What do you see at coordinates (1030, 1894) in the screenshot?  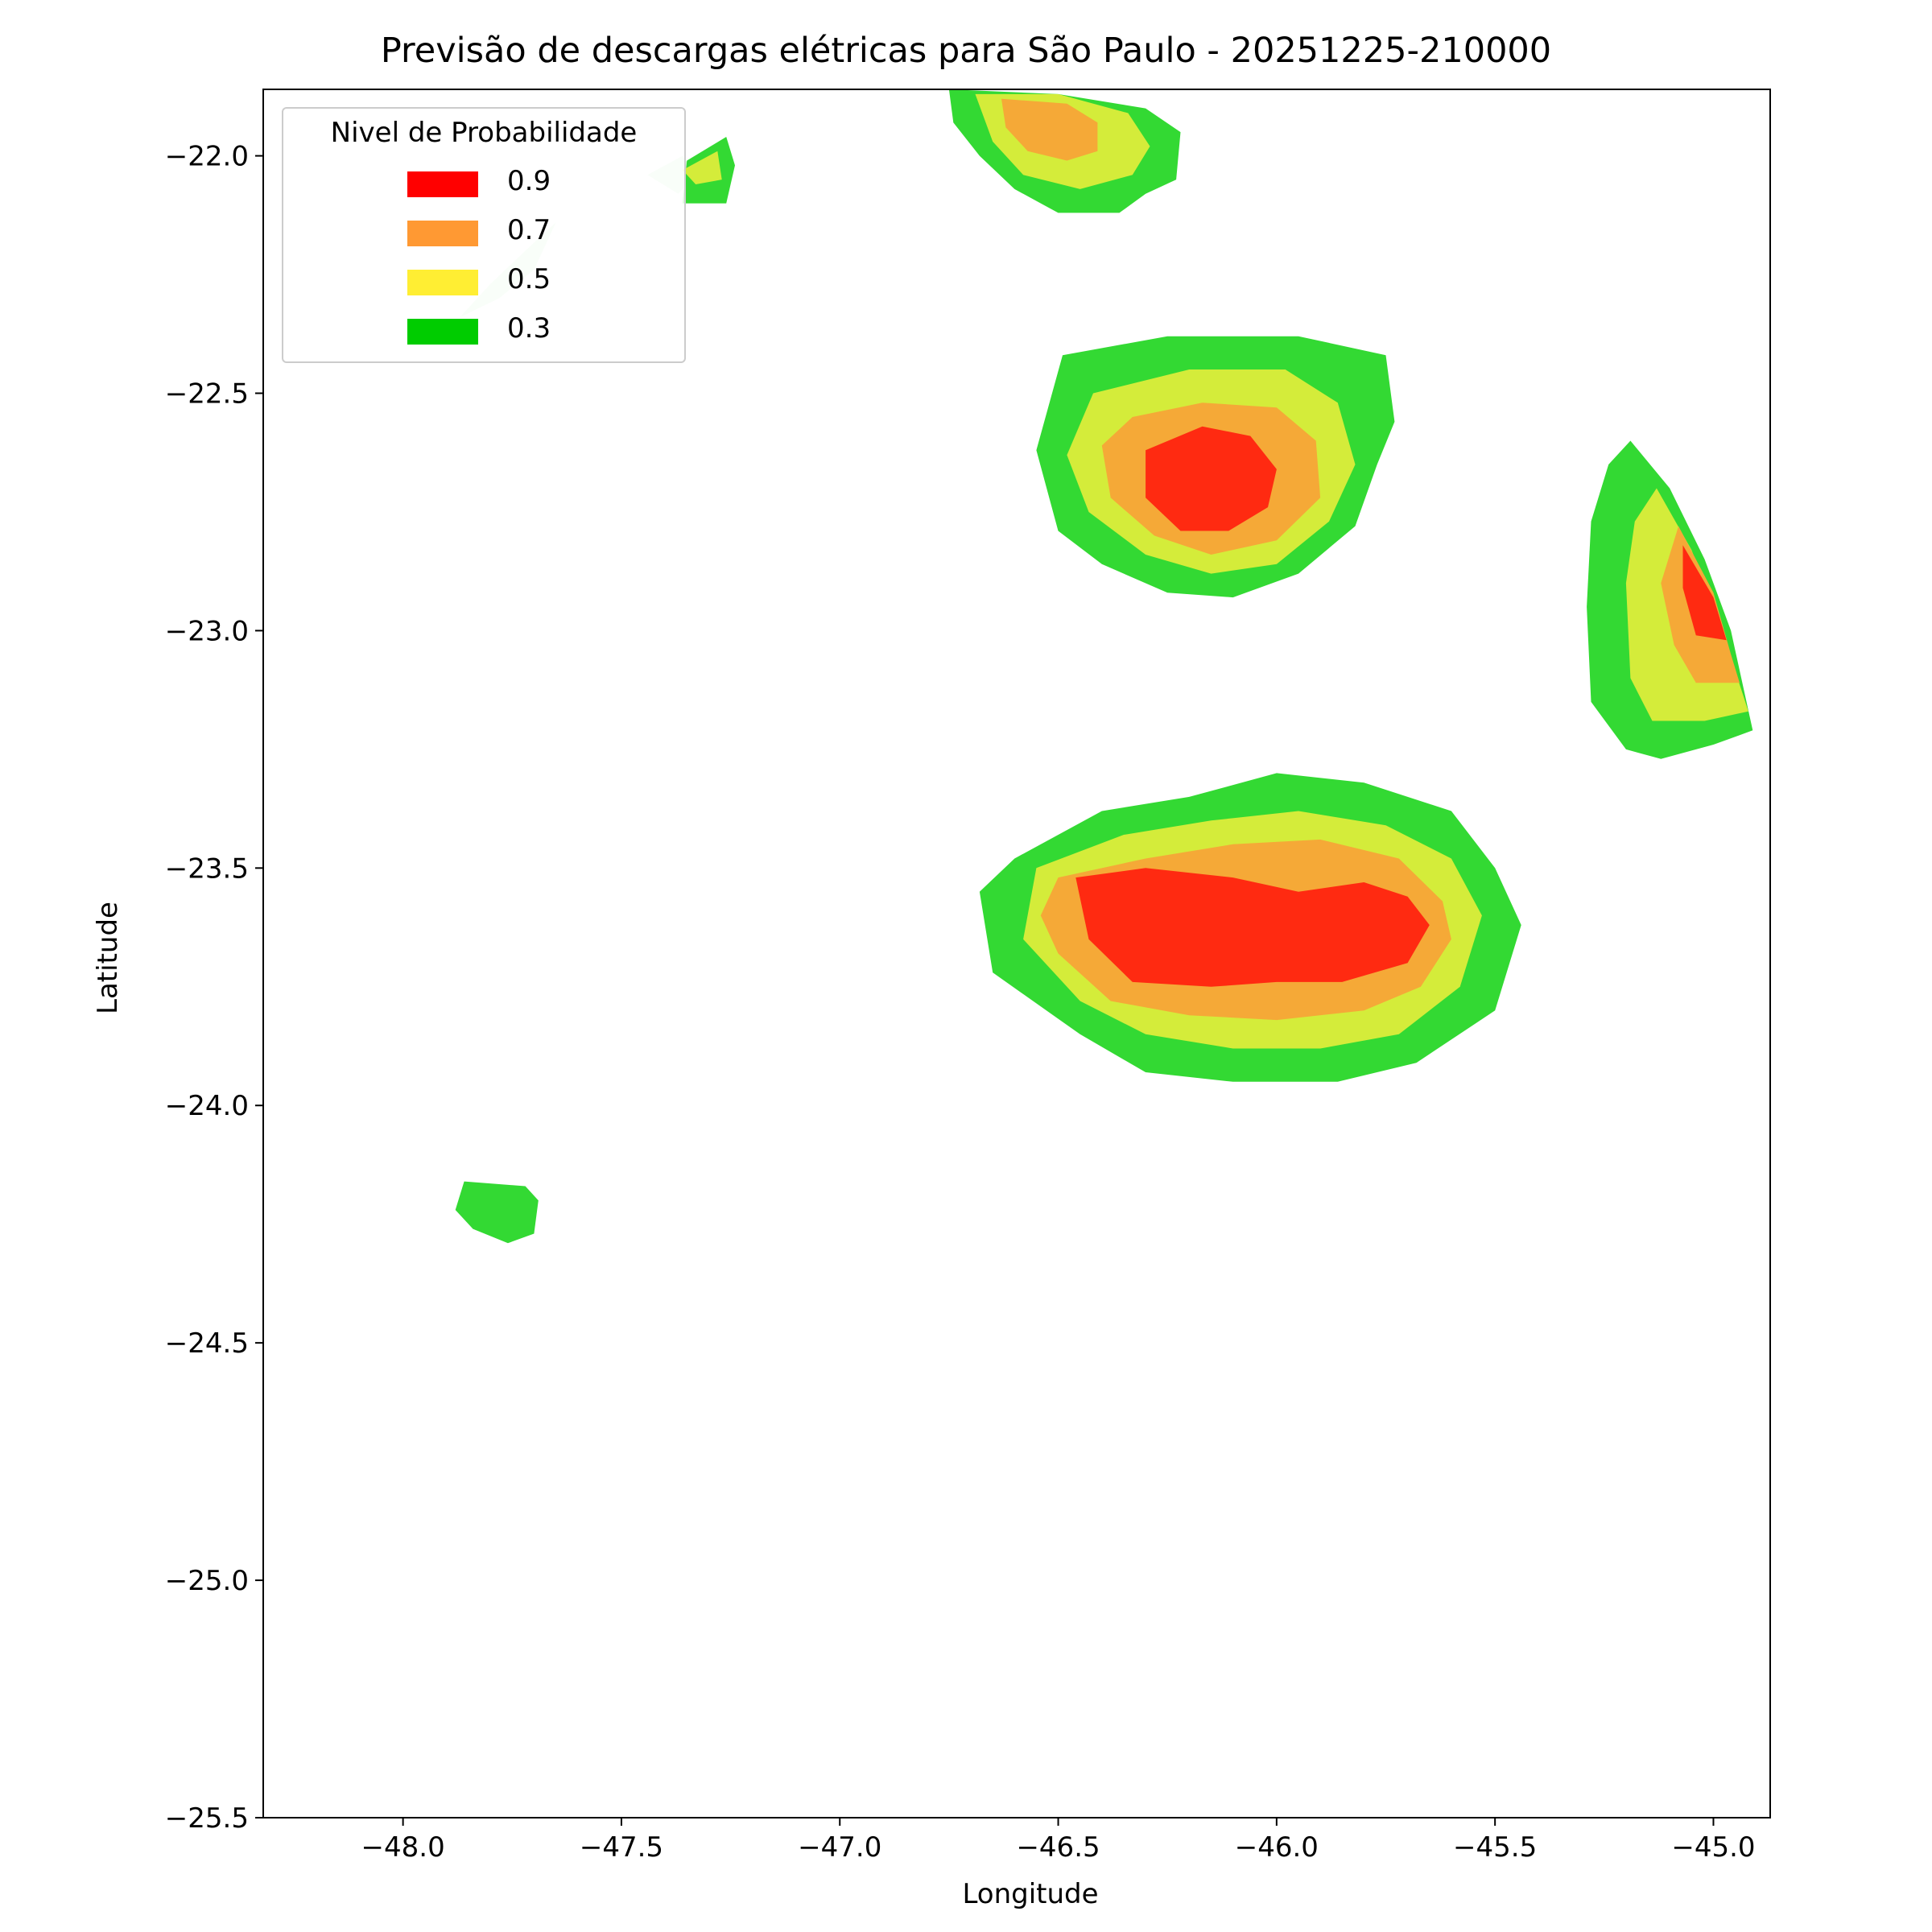 I see `x-axis-label: Longitude` at bounding box center [1030, 1894].